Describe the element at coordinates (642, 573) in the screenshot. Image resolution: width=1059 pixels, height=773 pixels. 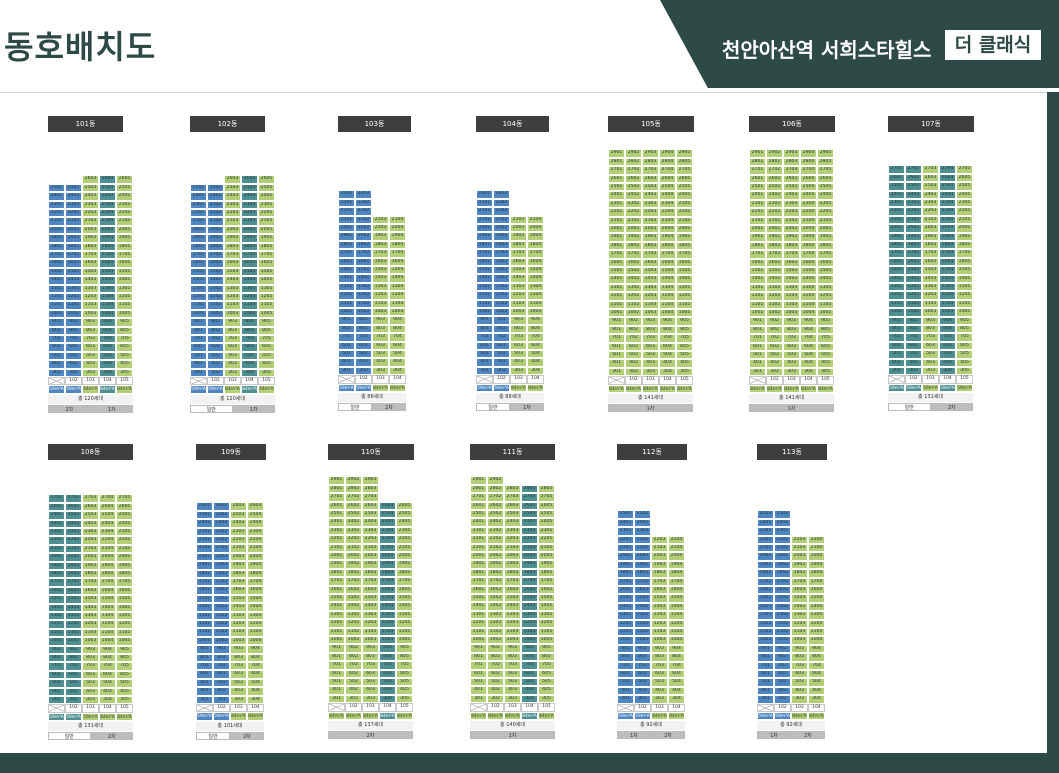
I see `unit-cell: 1802` at that location.